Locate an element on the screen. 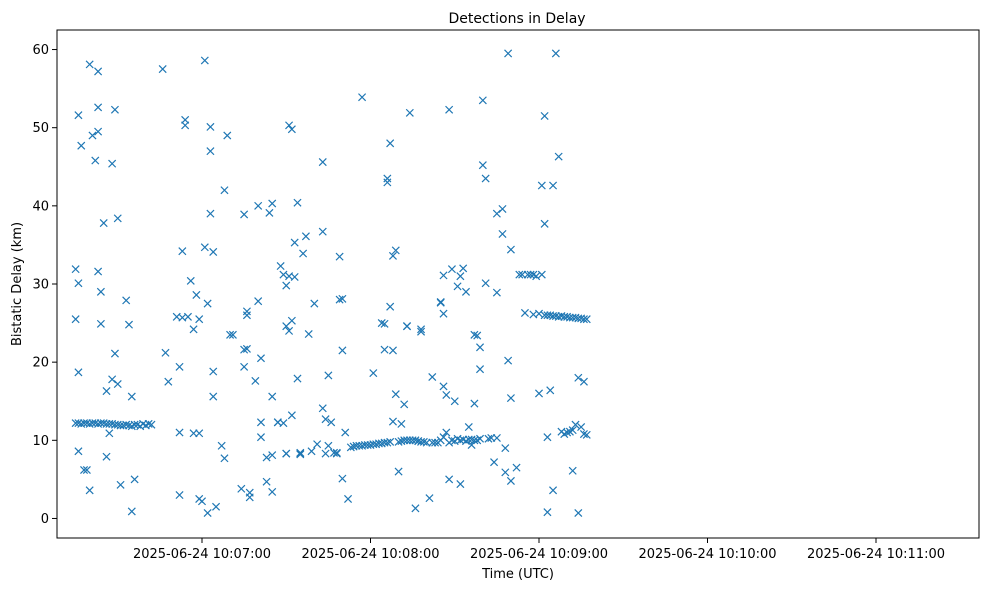 This screenshot has width=989, height=590. y-tick-label: 10 is located at coordinates (40, 441).